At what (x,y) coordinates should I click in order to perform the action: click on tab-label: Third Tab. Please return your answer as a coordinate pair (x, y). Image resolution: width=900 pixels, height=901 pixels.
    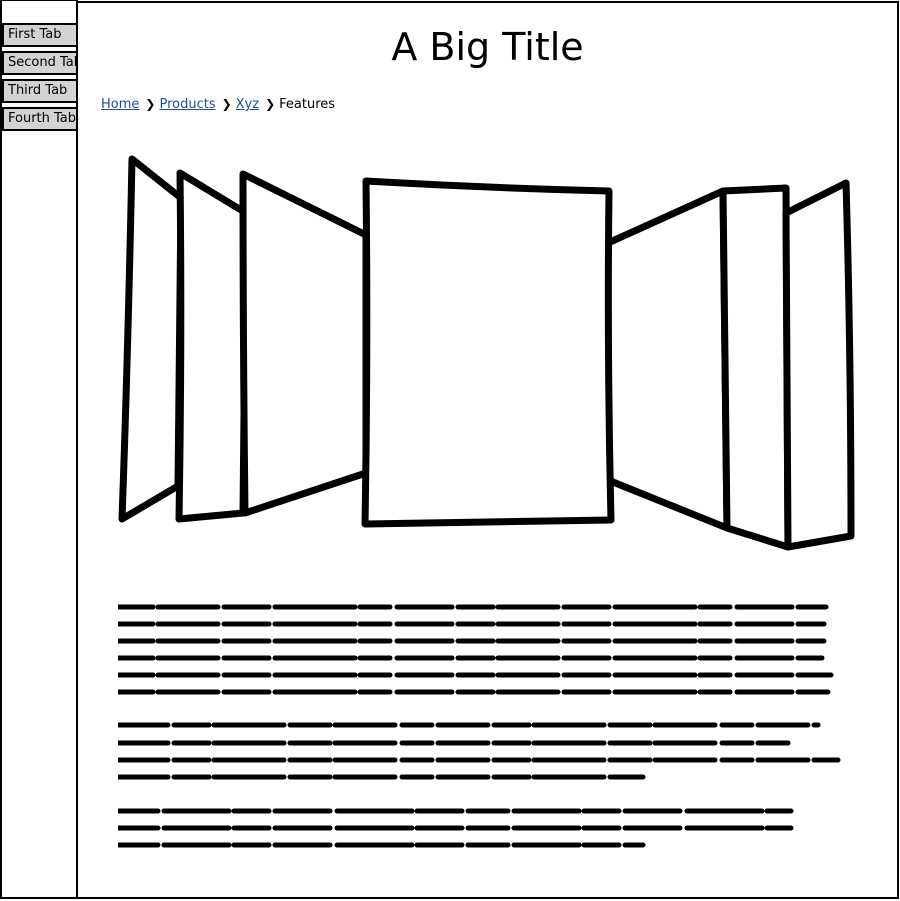
    Looking at the image, I should click on (38, 90).